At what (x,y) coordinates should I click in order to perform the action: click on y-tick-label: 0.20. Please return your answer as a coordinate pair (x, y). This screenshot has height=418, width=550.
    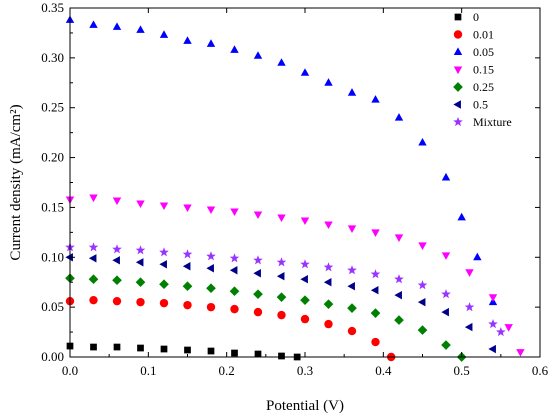
    Looking at the image, I should click on (52, 157).